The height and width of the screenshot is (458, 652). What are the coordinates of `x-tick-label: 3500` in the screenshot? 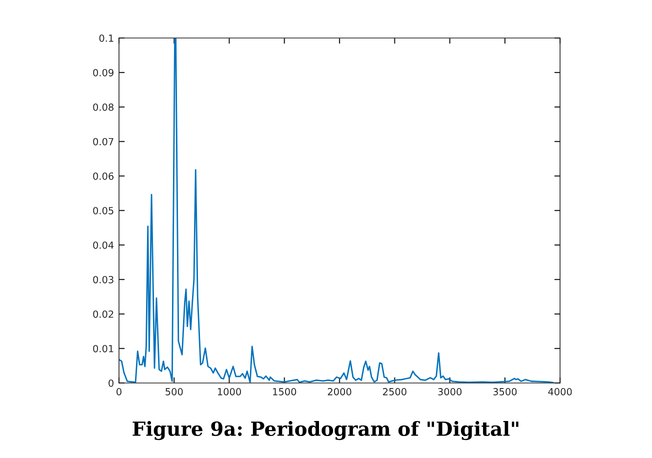 It's located at (505, 392).